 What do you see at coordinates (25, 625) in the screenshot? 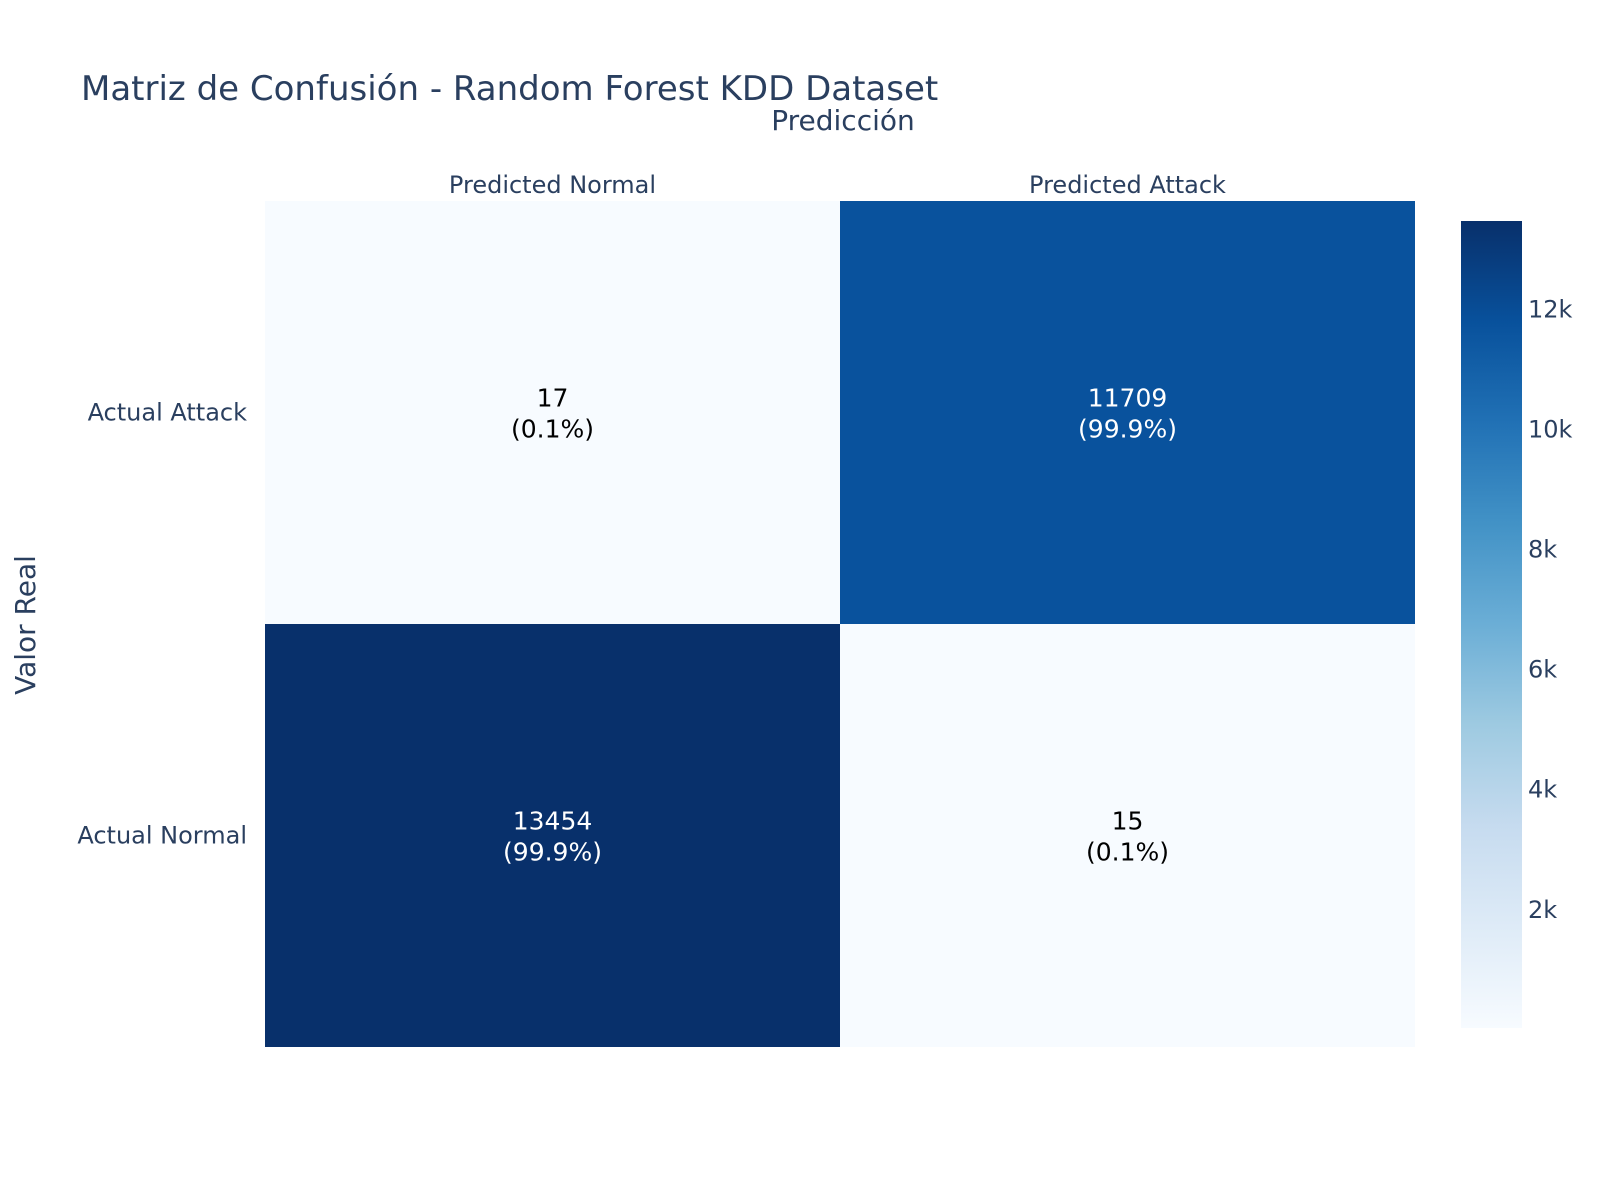
I see `y-axis-title: Valor Real` at bounding box center [25, 625].